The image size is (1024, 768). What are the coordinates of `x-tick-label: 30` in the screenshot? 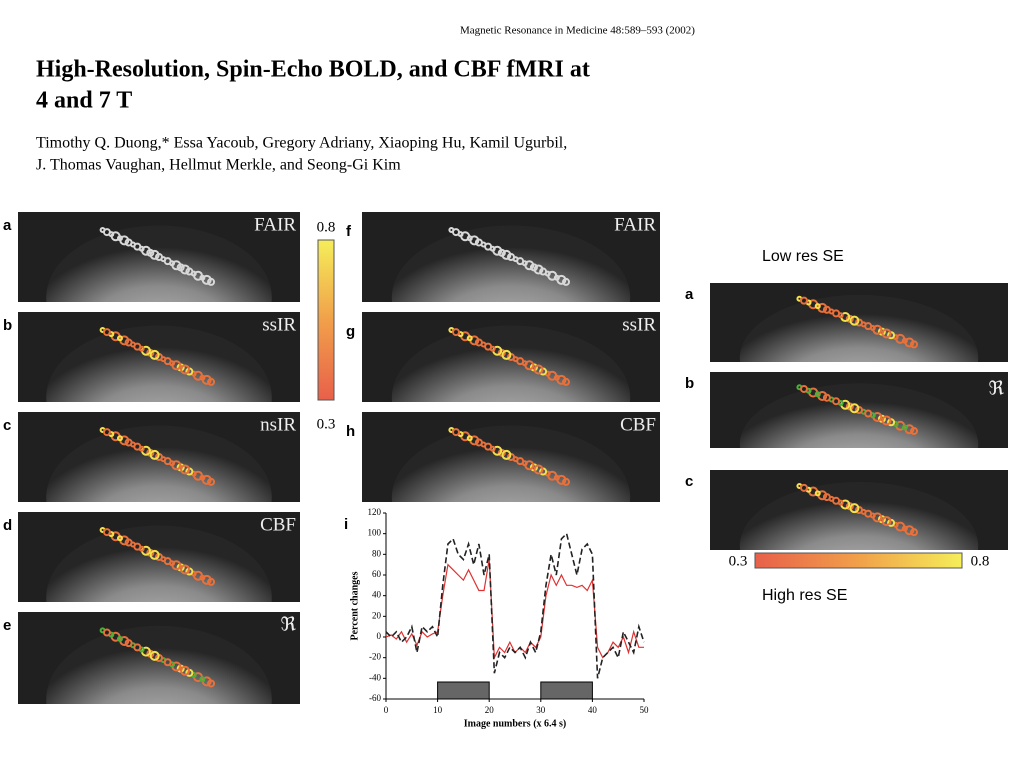 It's located at (541, 710).